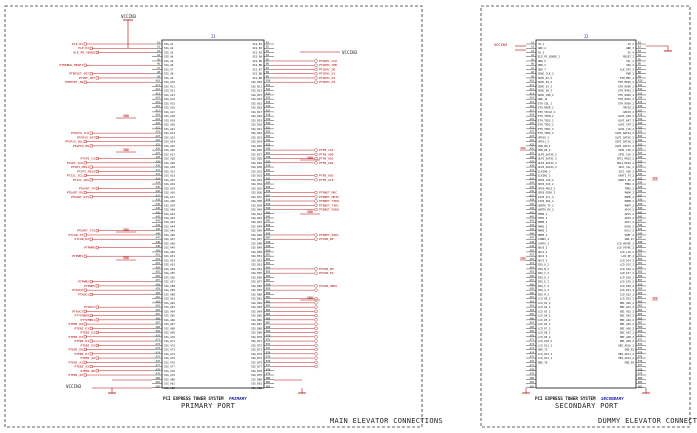 The width and height of the screenshot is (697, 433). Describe the element at coordinates (268, 191) in the screenshot. I see `primary-right-pin-number: B36` at that location.